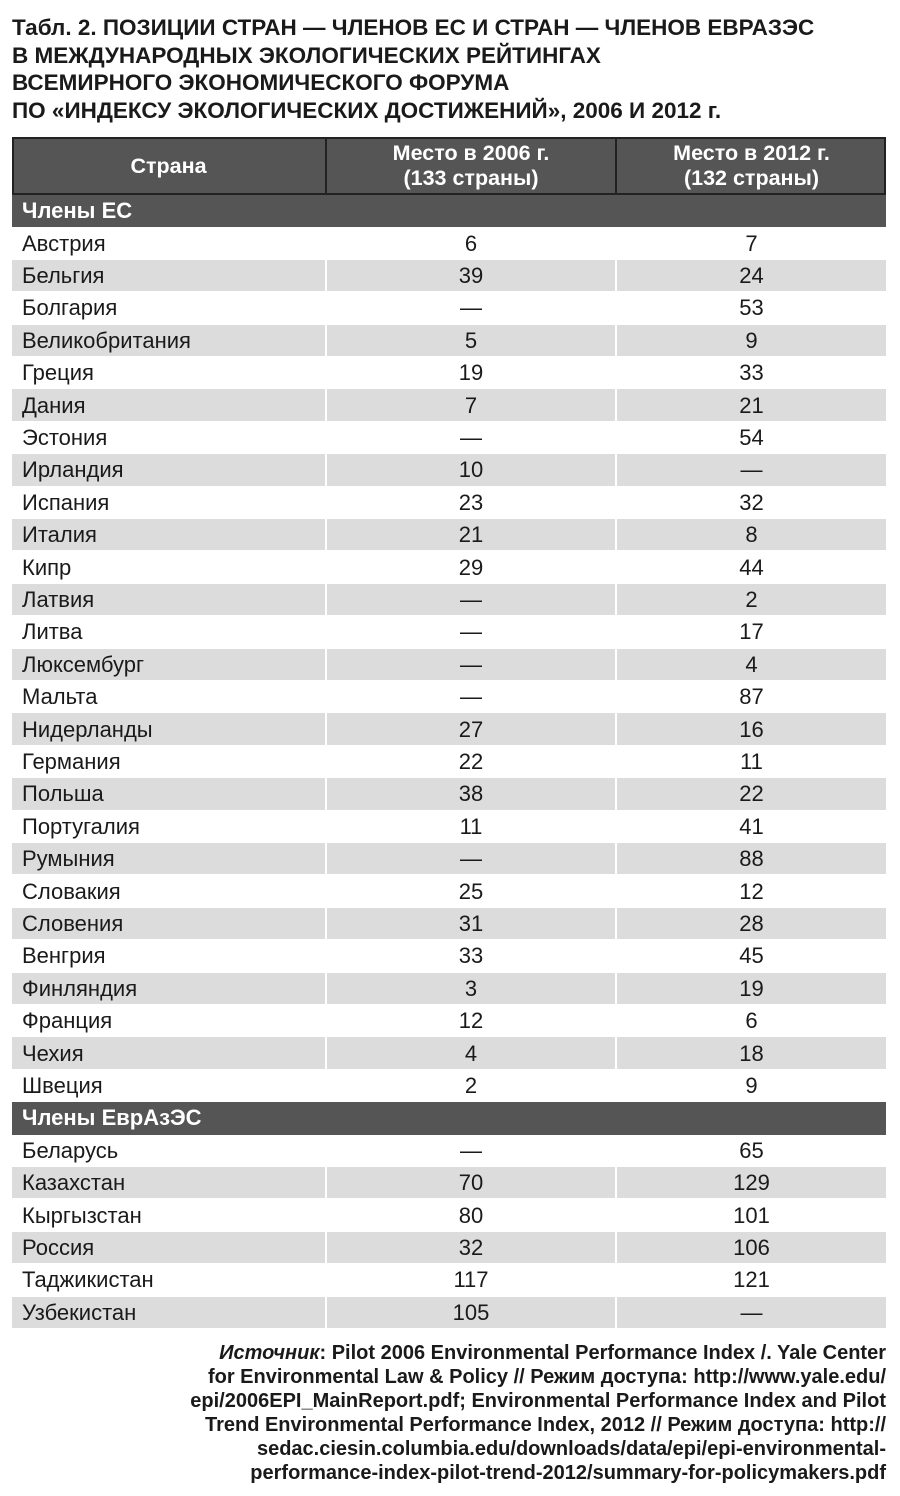 This screenshot has height=1496, width=900. Describe the element at coordinates (70, 1150) in the screenshot. I see `country-cell: Беларусь` at that location.